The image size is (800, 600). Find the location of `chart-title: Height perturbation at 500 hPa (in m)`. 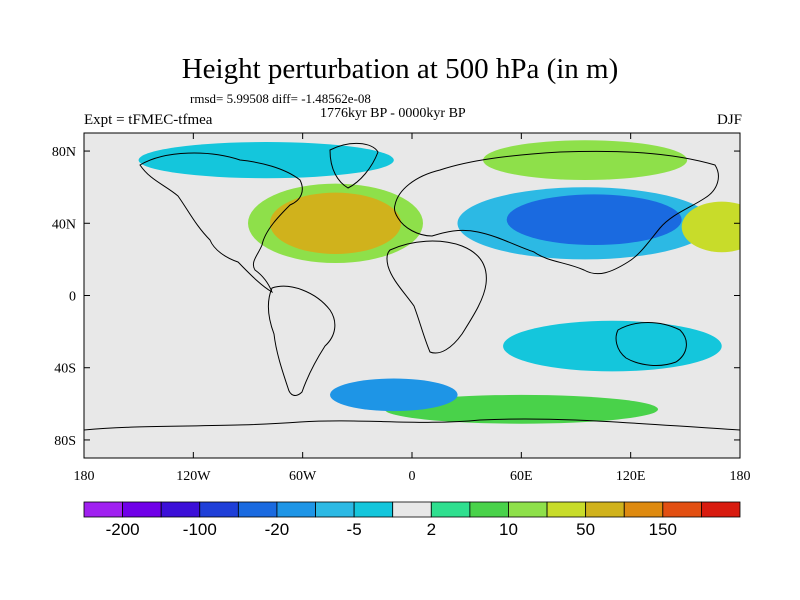

chart-title: Height perturbation at 500 hPa (in m) is located at coordinates (400, 69).